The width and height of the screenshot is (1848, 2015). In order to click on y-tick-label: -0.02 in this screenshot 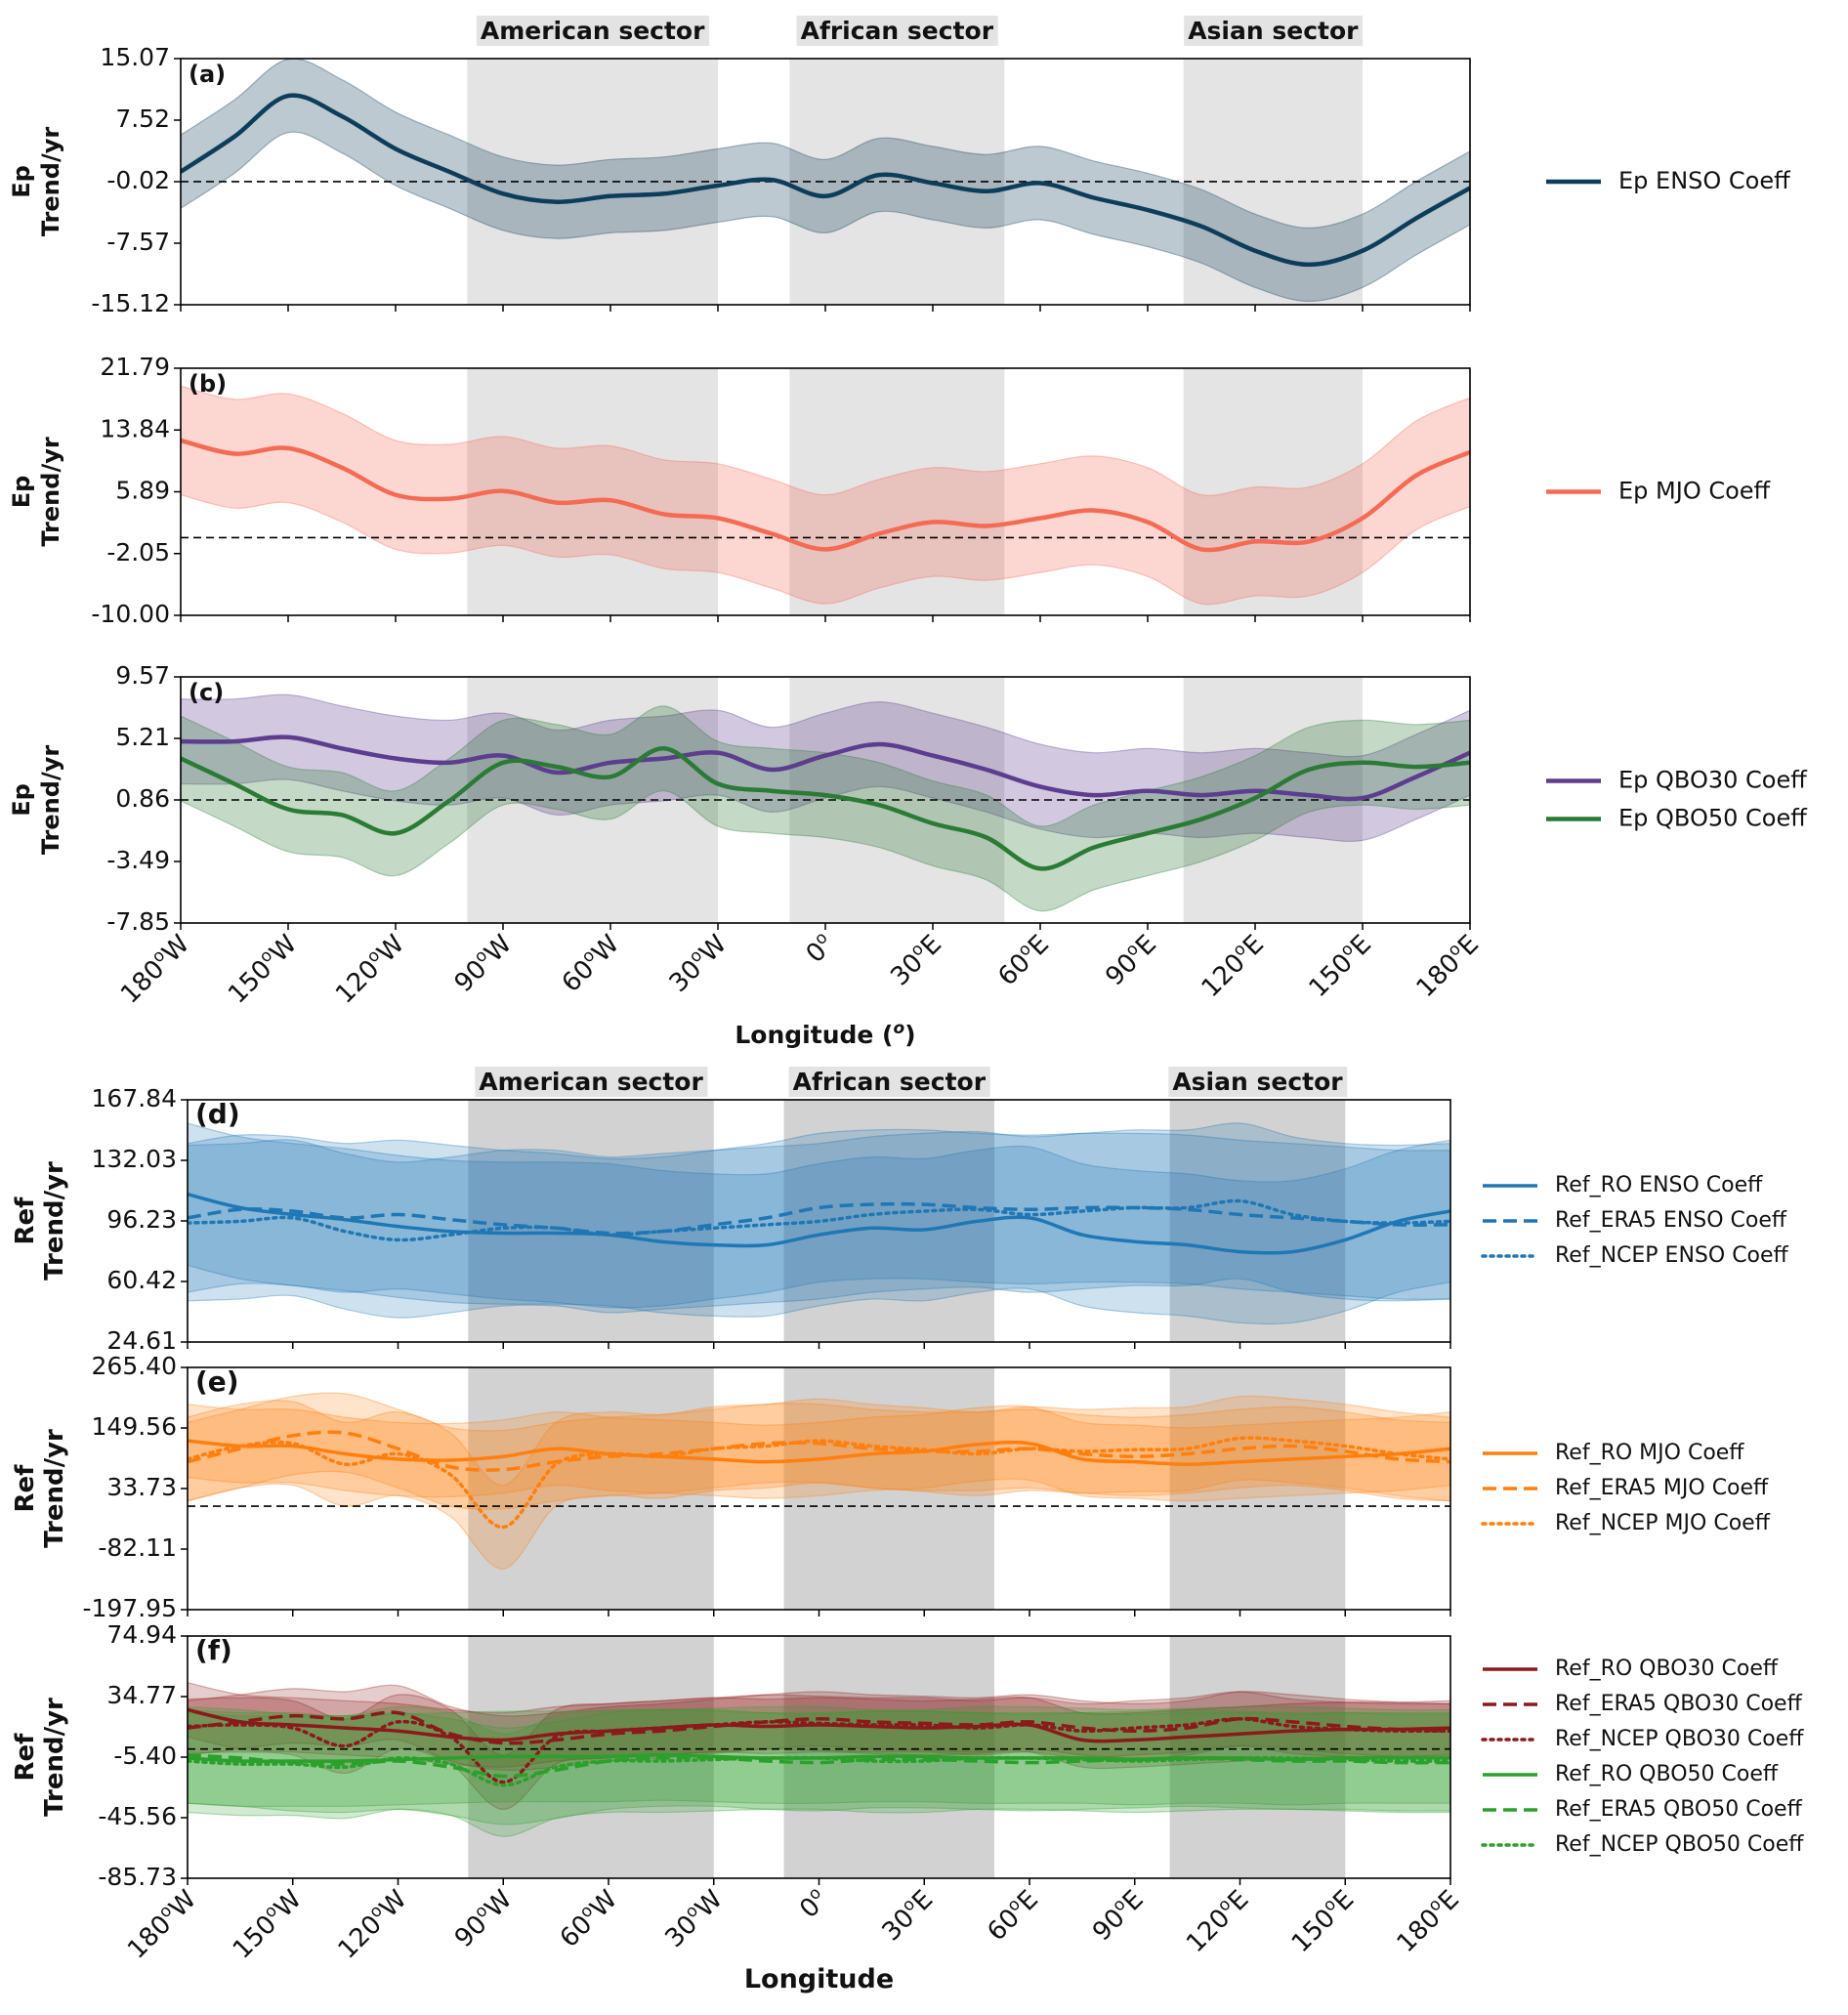, I will do `click(138, 180)`.